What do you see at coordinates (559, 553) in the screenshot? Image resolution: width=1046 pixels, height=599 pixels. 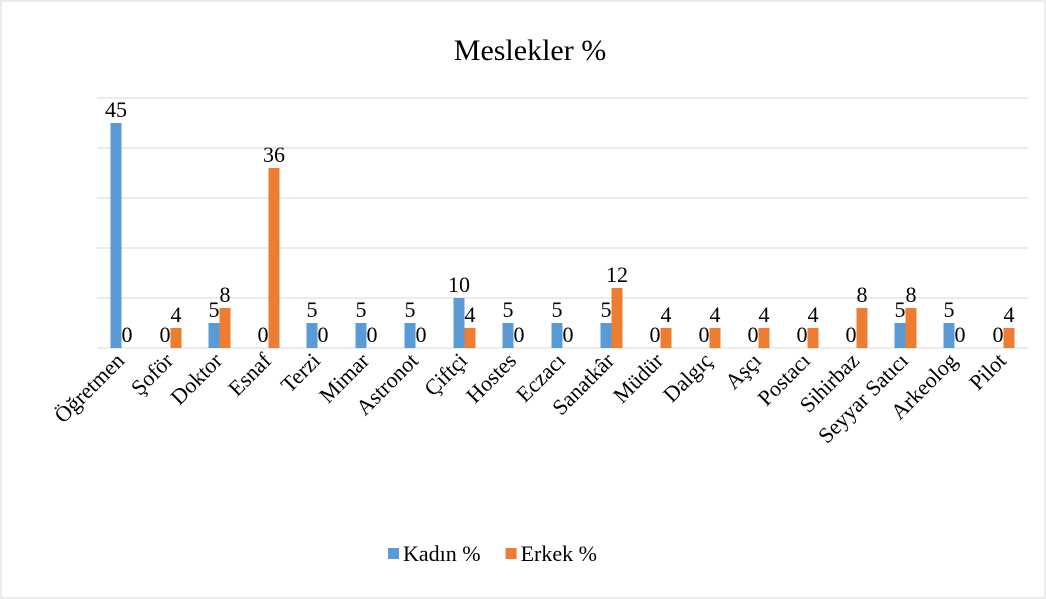 I see `legend-label: Erkek %` at bounding box center [559, 553].